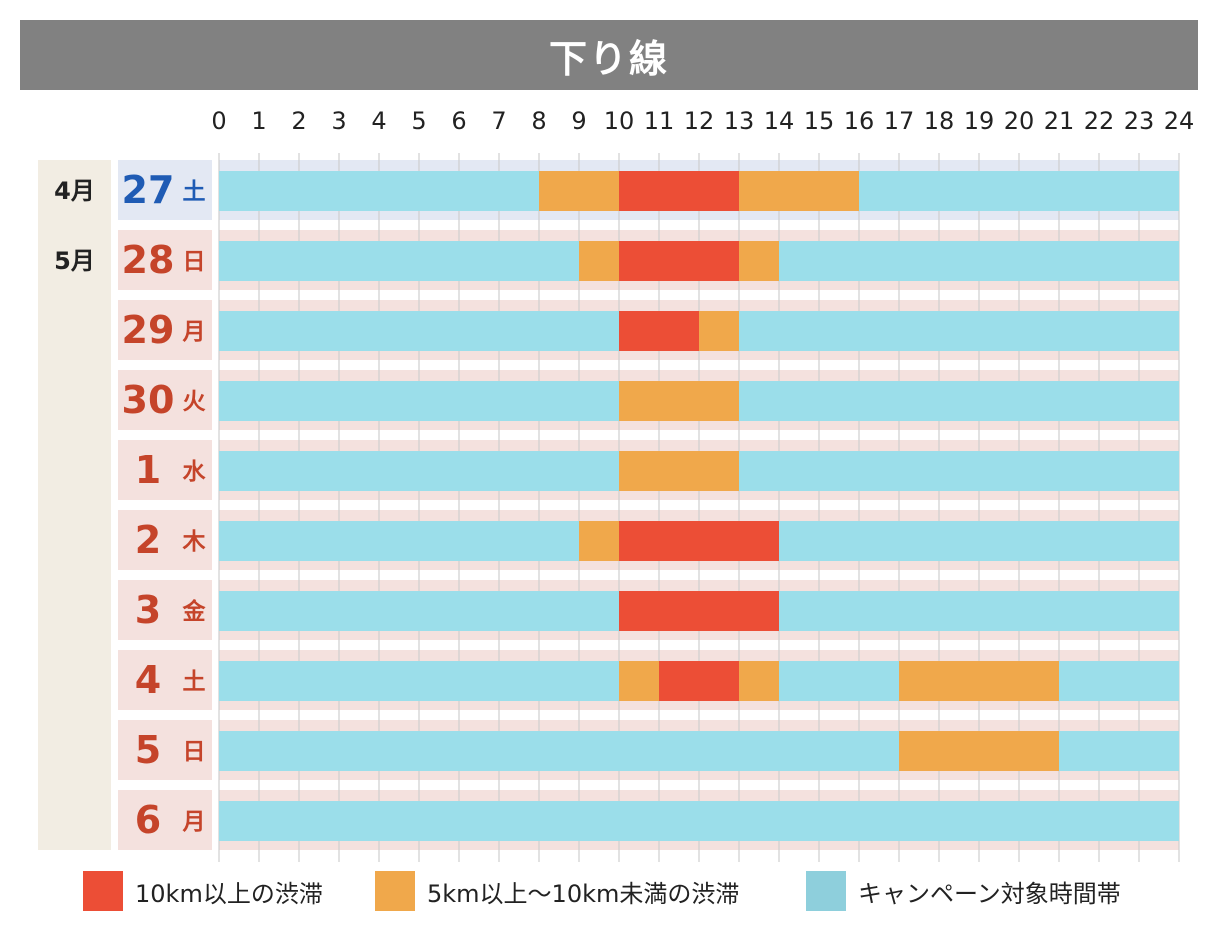  I want to click on hour-tick-label: 4, so click(378, 121).